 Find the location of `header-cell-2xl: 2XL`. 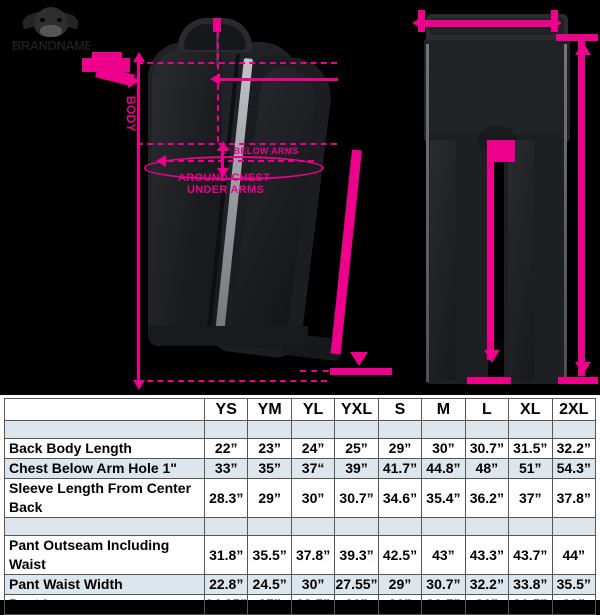

header-cell-2xl: 2XL is located at coordinates (573, 409).